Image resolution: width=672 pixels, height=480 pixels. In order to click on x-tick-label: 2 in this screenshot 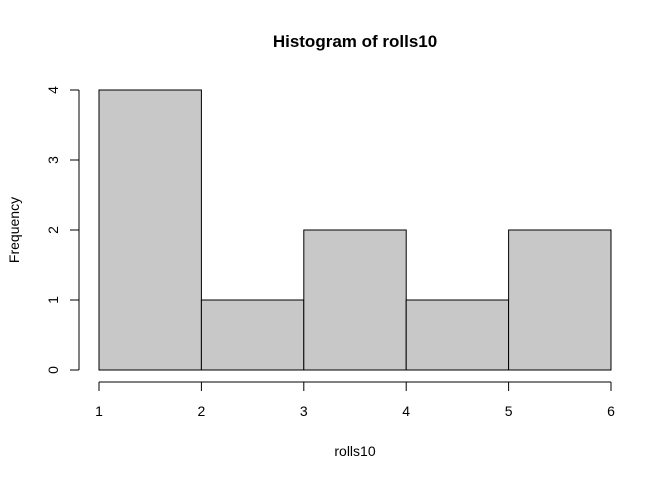, I will do `click(202, 411)`.